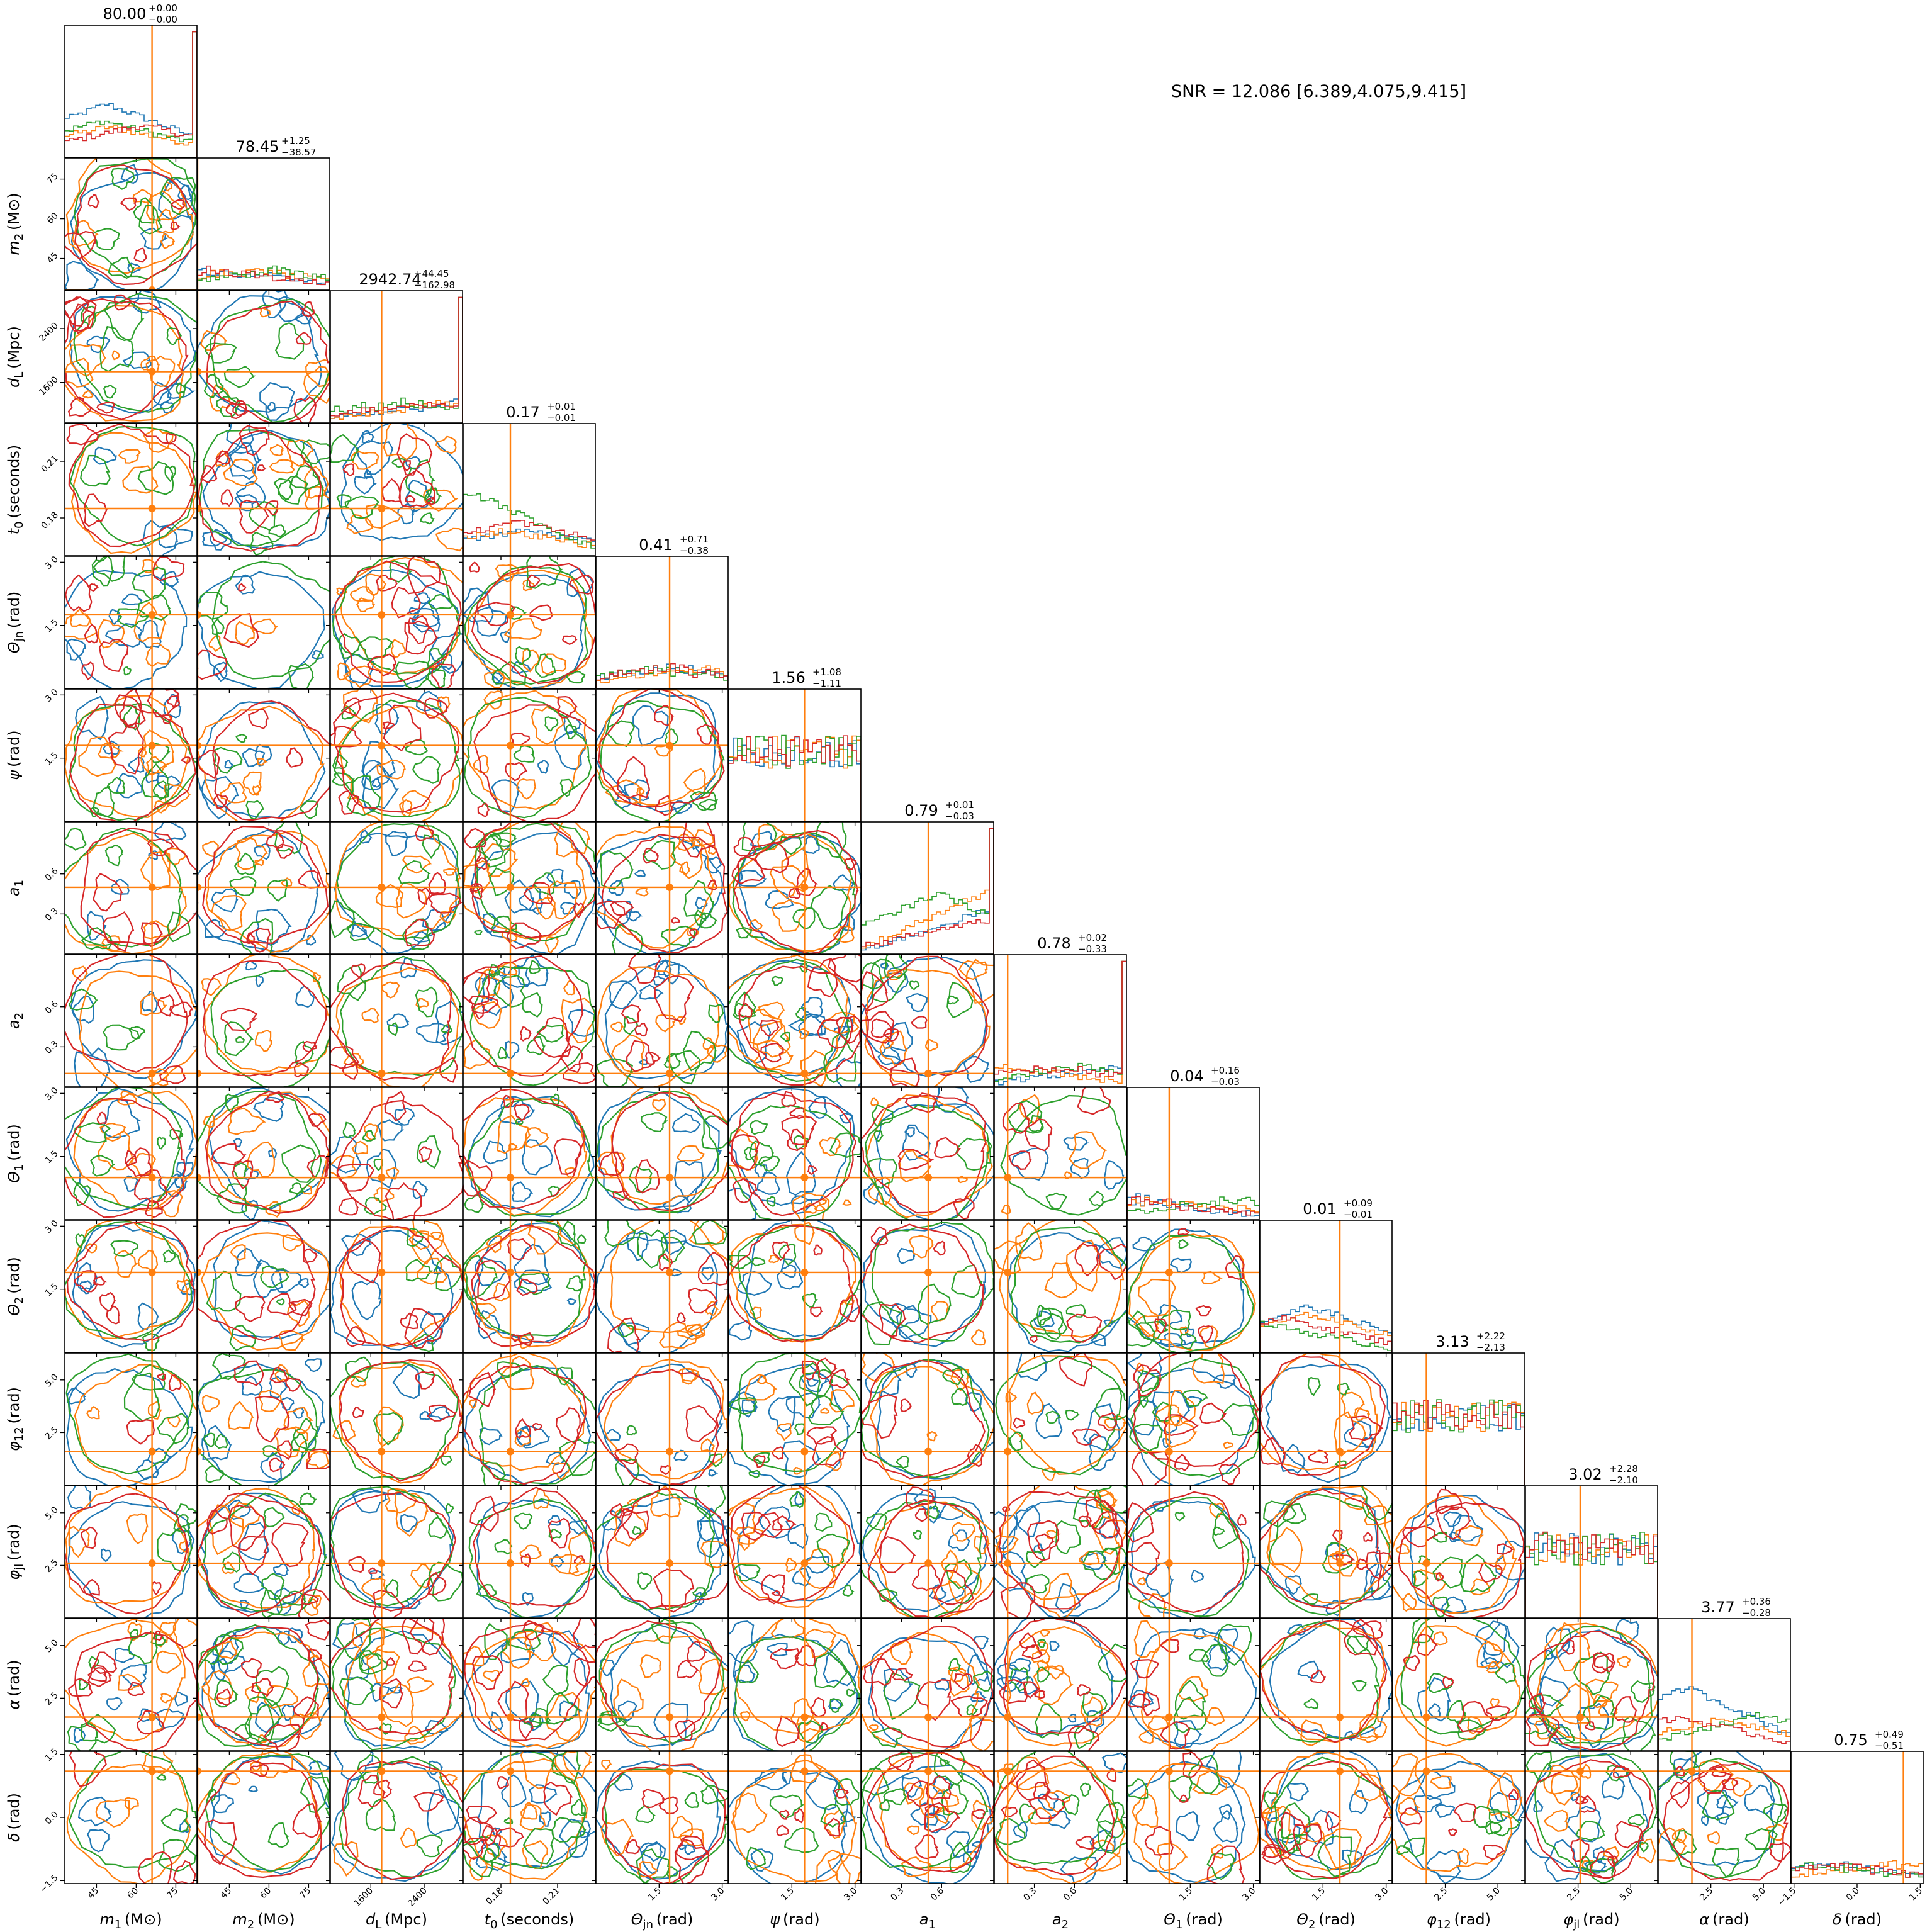  I want to click on x-axis-label-13: δ (rad), so click(1857, 1919).